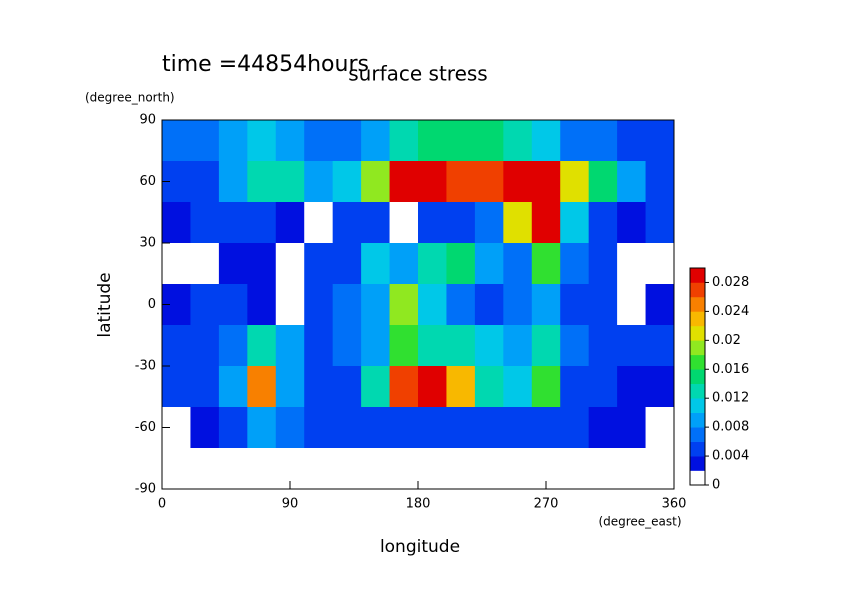  I want to click on colorbar-tick-label: 0, so click(716, 485).